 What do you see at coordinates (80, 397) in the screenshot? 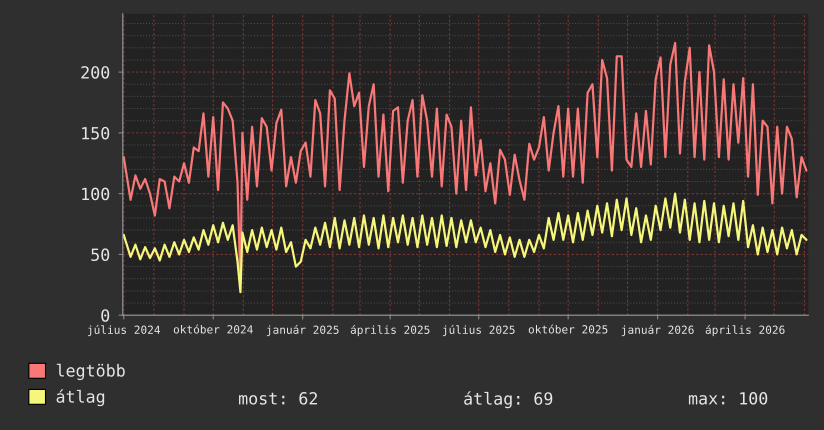
I see `legend-label: átlag` at bounding box center [80, 397].